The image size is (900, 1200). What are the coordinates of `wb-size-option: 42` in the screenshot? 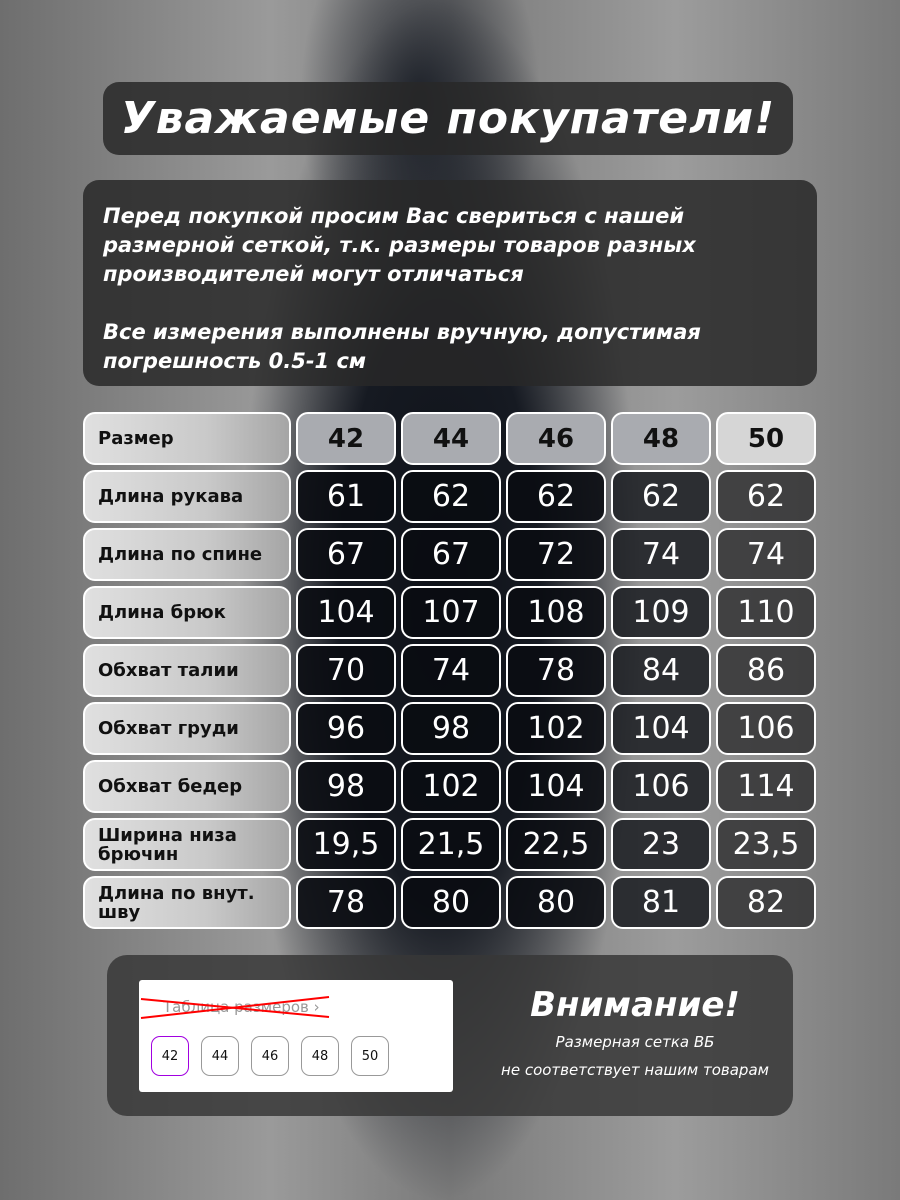 It's located at (170, 1056).